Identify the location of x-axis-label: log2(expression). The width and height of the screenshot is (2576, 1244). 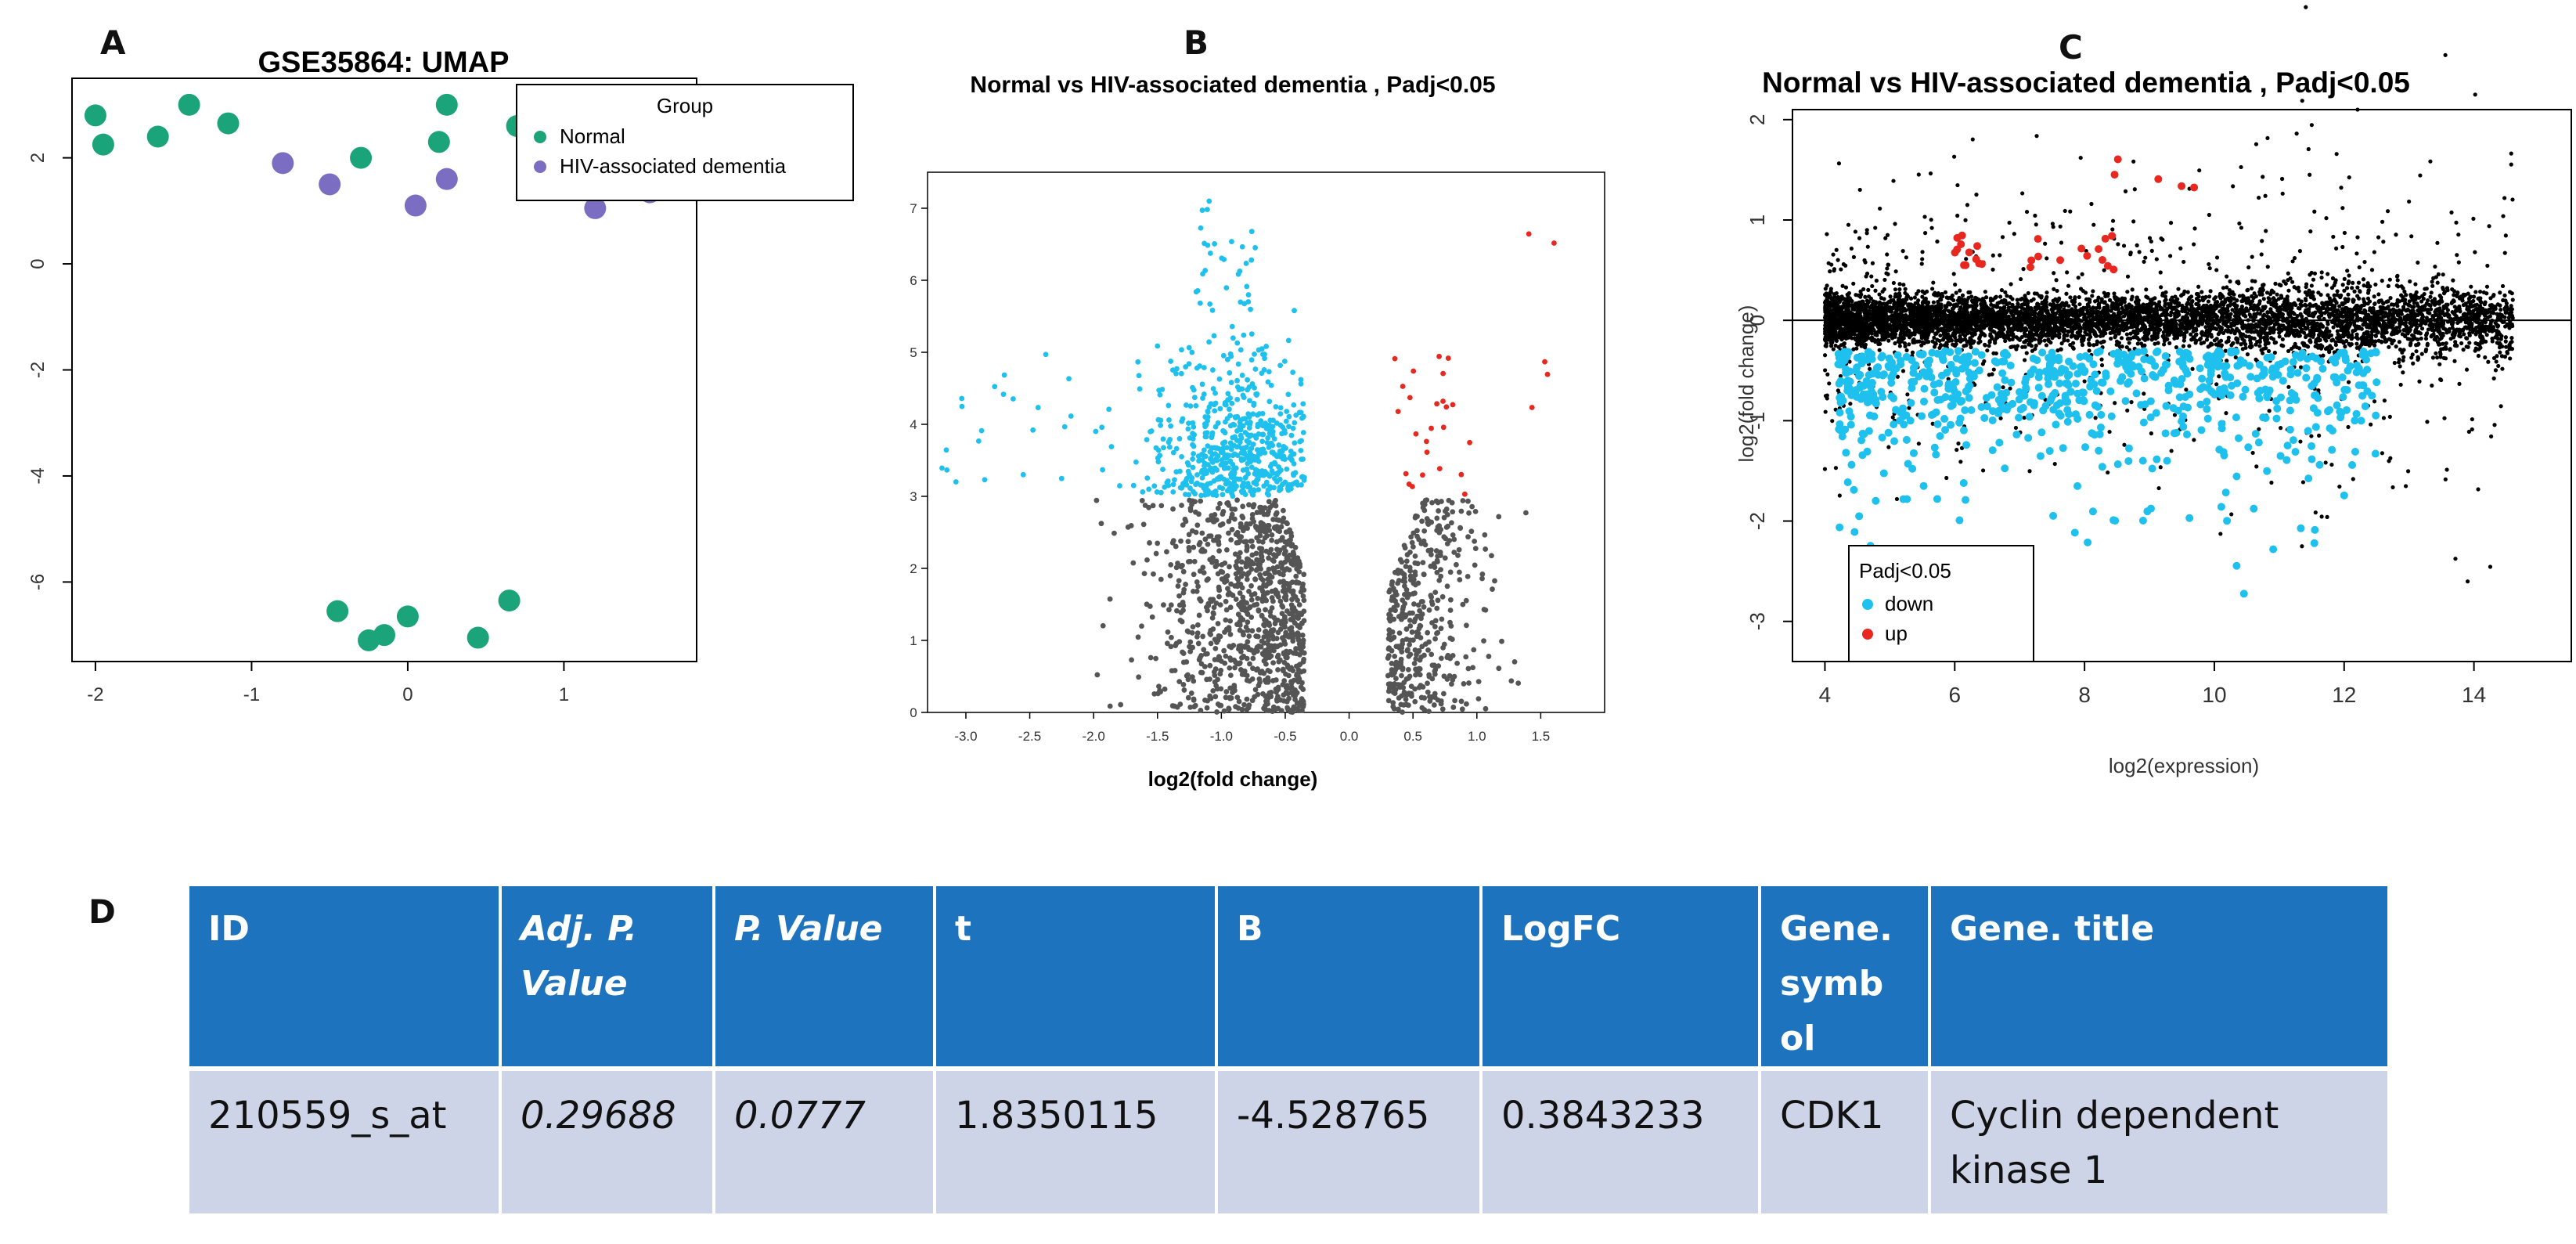
(2184, 765).